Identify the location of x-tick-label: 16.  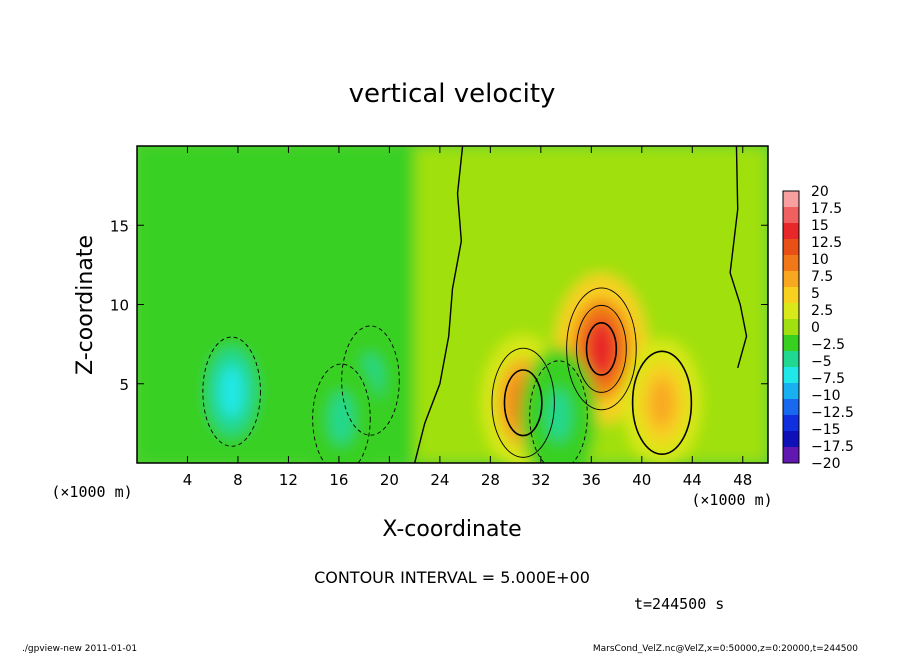
(338, 480).